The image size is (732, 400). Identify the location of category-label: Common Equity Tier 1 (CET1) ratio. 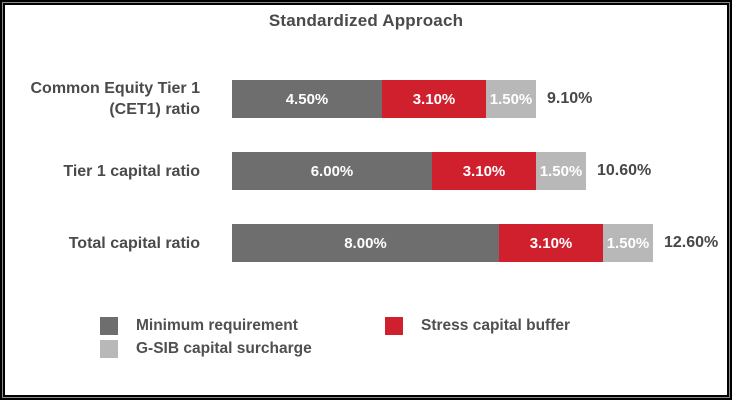
(115, 99).